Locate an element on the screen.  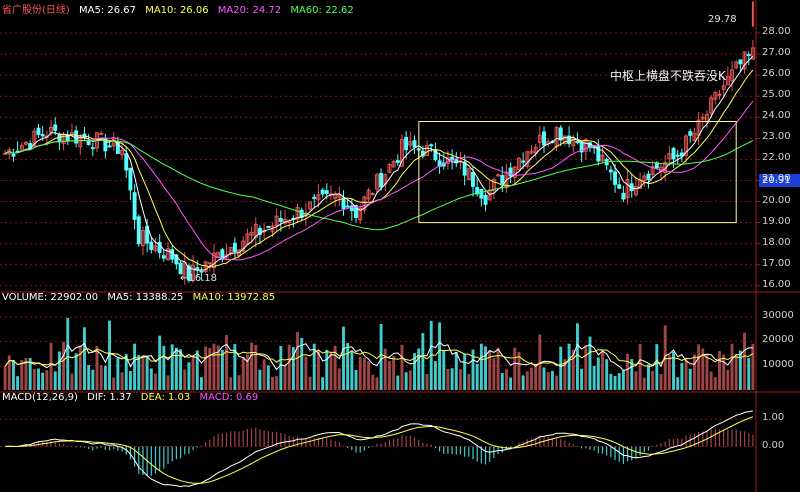
price-tick-label: 20.00 is located at coordinates (776, 200).